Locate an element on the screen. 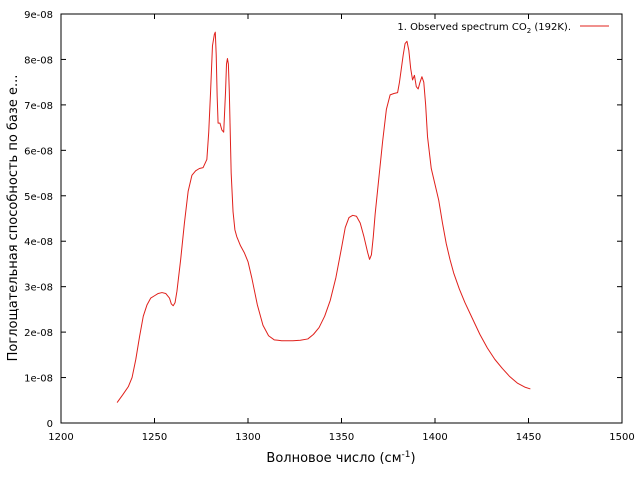 This screenshot has width=640, height=480. y-tick-label: 2e-08 is located at coordinates (38, 333).